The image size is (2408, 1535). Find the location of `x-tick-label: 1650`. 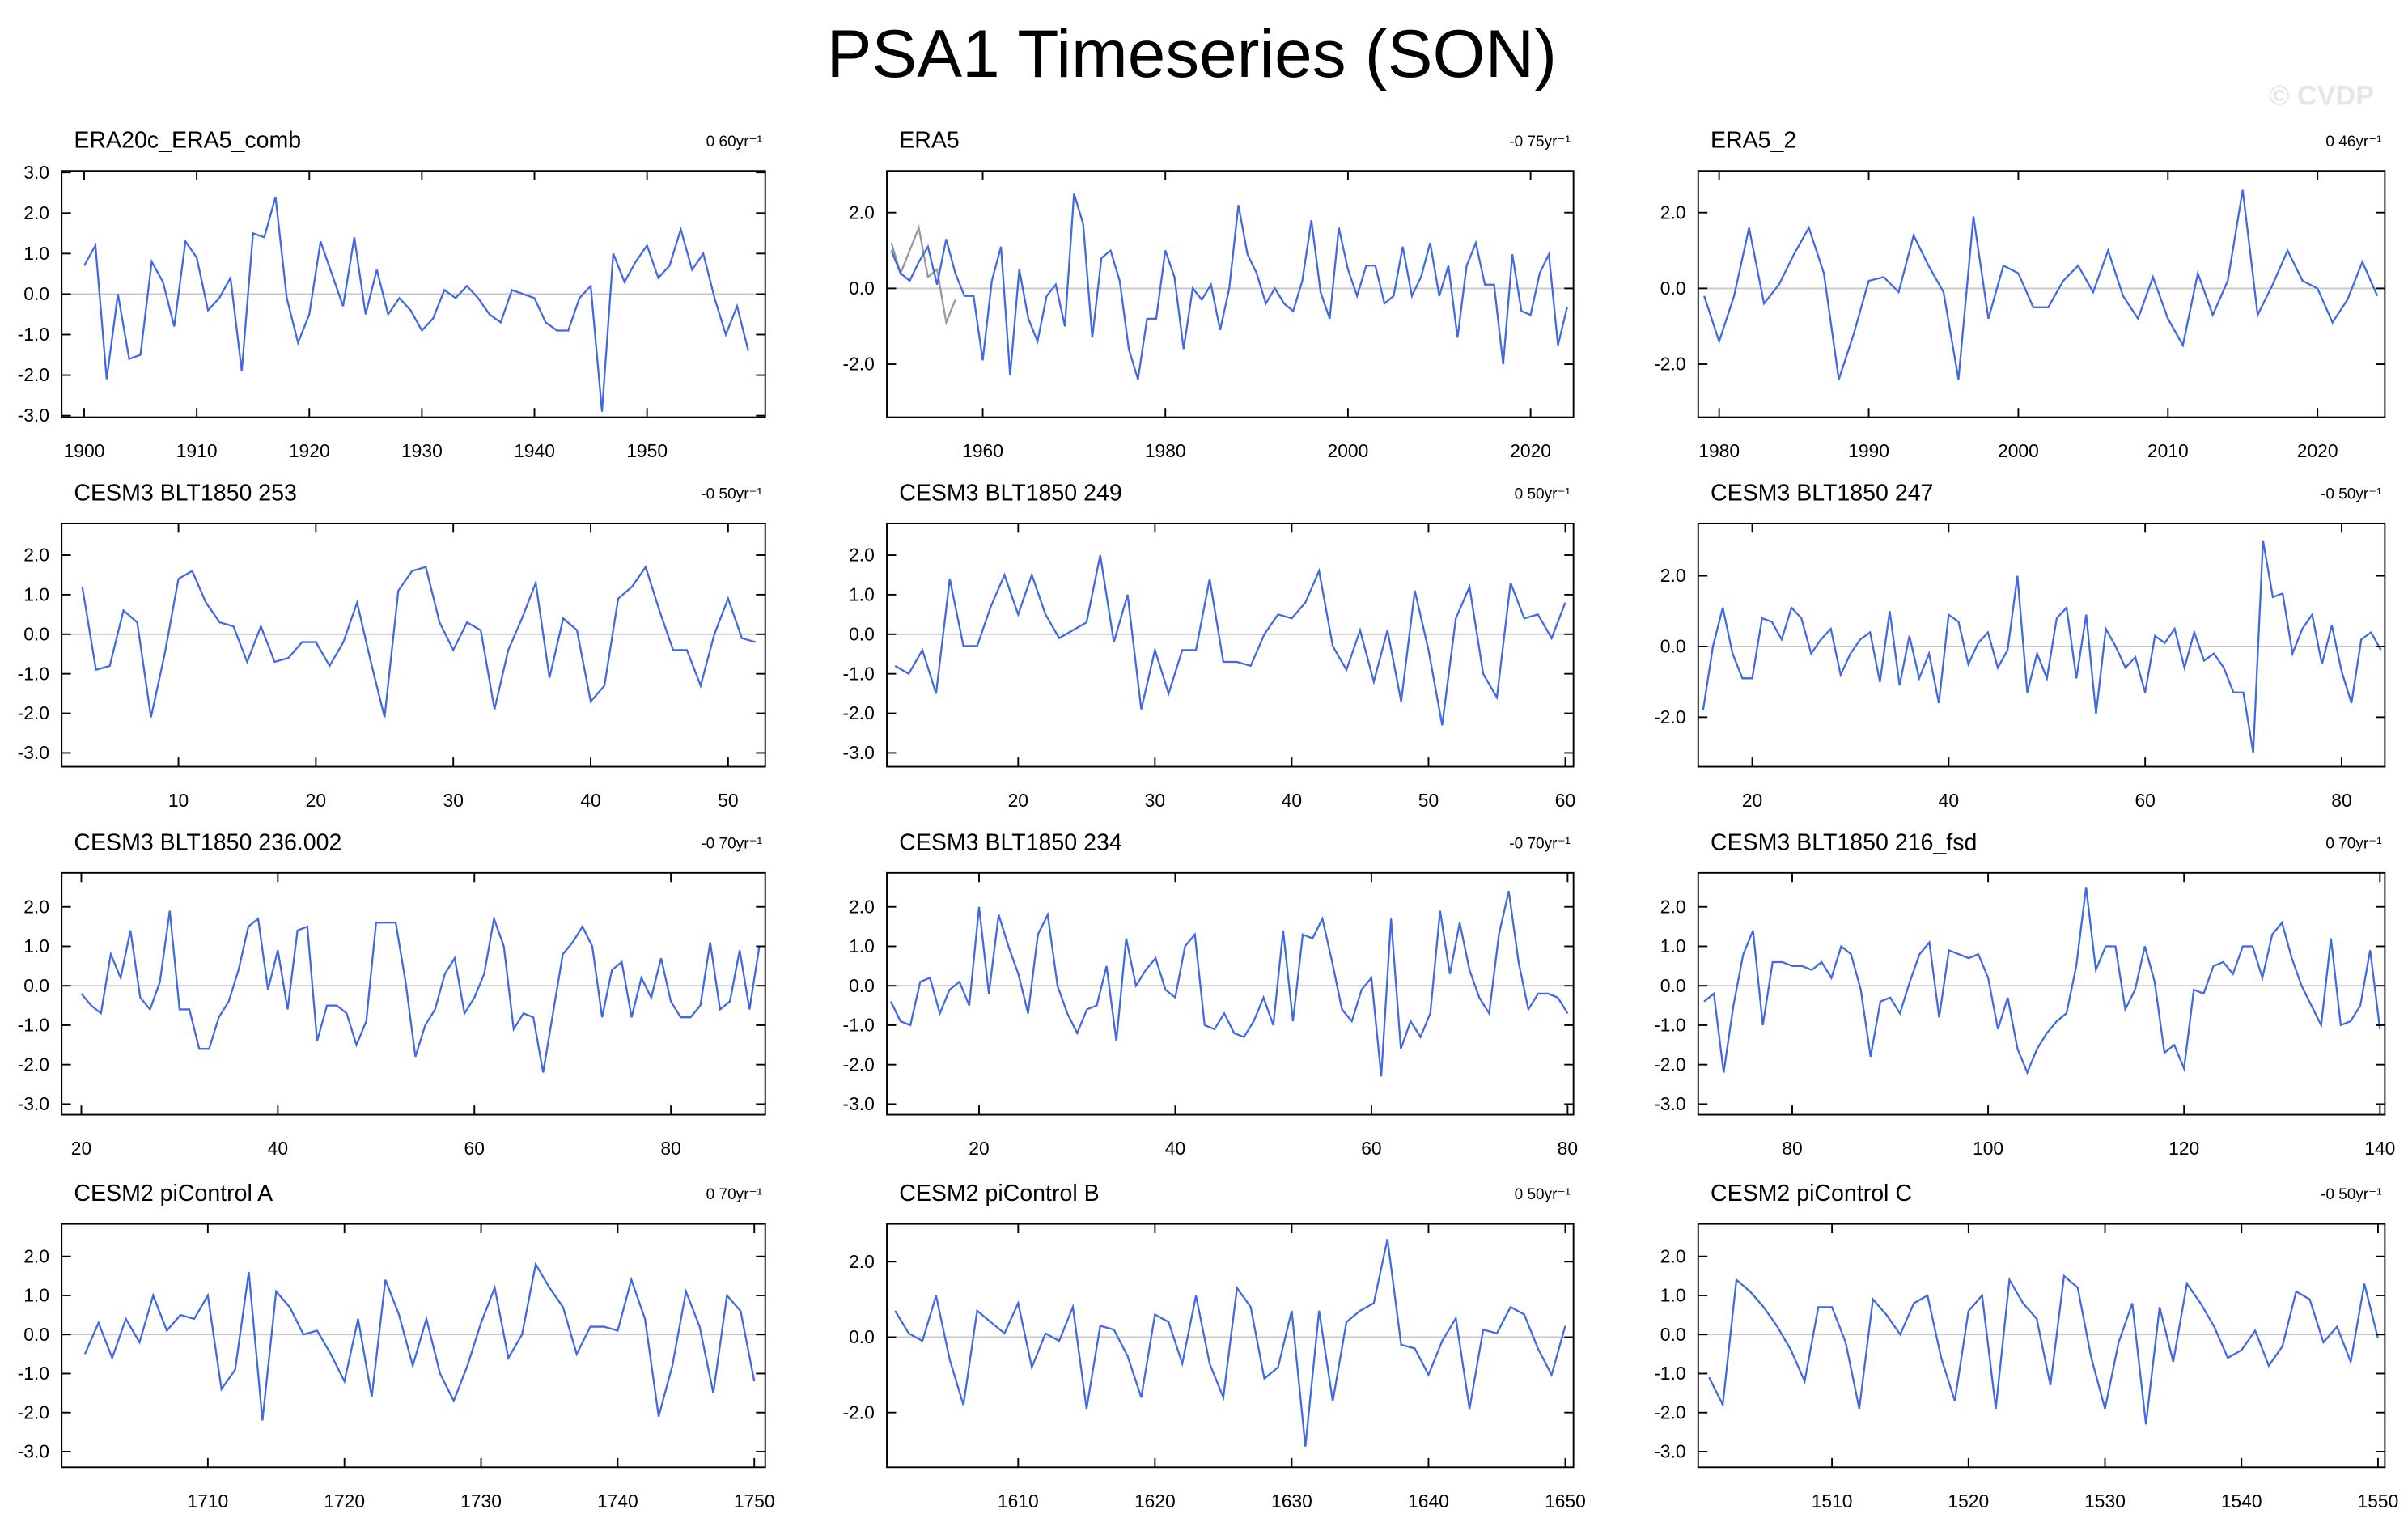

x-tick-label: 1650 is located at coordinates (1565, 1501).